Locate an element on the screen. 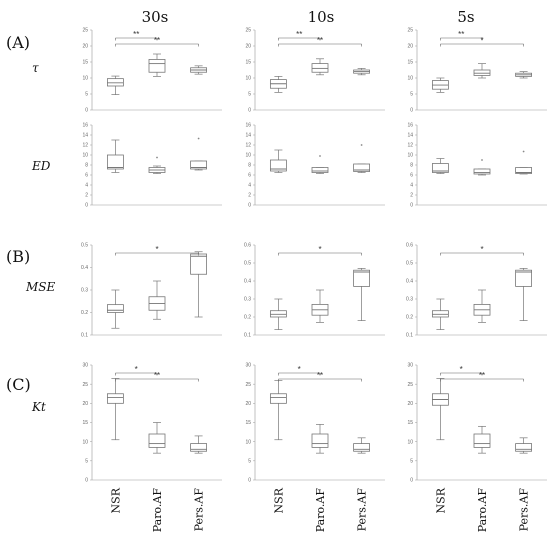  row-label-mse: MSE is located at coordinates (40, 287).